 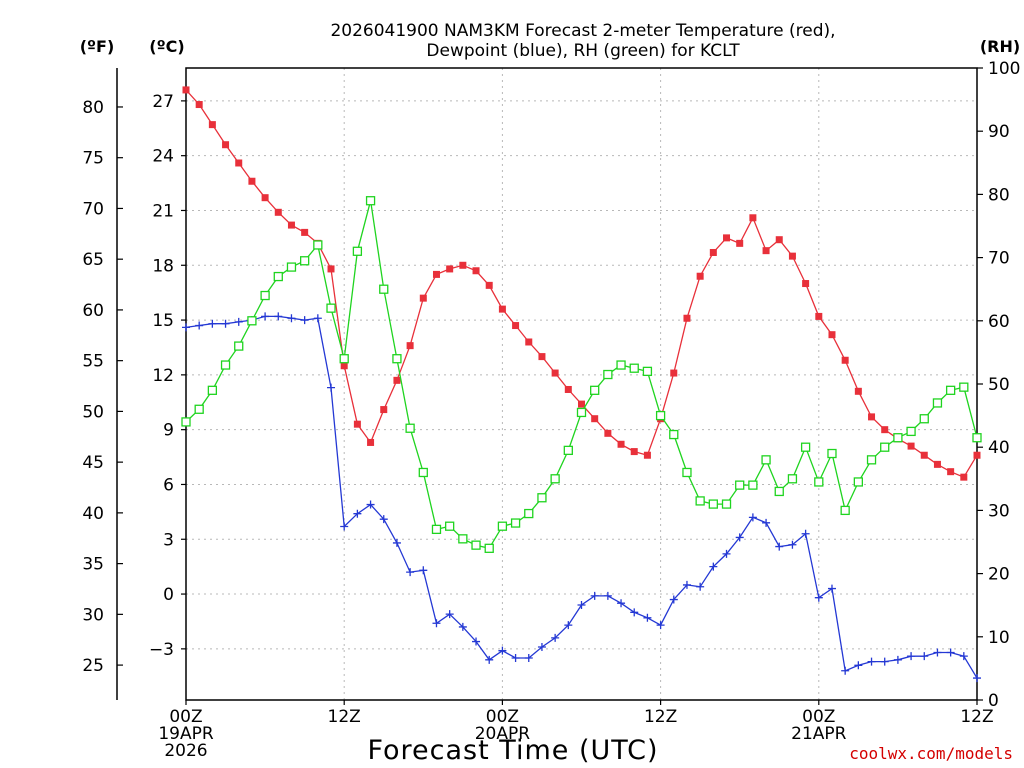 What do you see at coordinates (931, 753) in the screenshot?
I see `credit-text: coolwx.com/models` at bounding box center [931, 753].